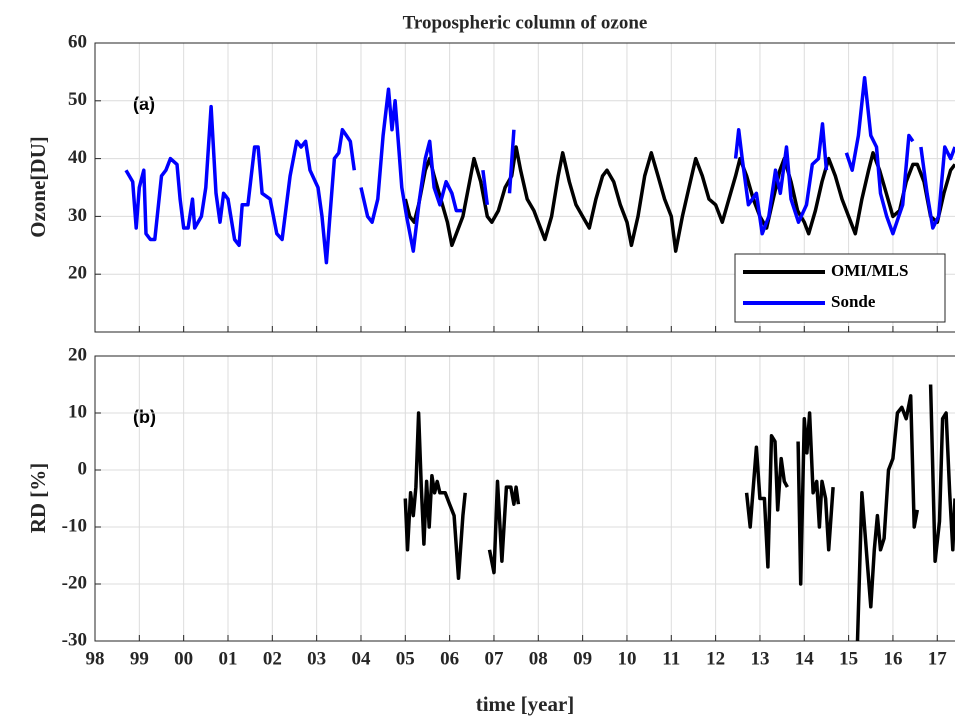 The height and width of the screenshot is (722, 955). What do you see at coordinates (139, 658) in the screenshot?
I see `x-tick-label: 99` at bounding box center [139, 658].